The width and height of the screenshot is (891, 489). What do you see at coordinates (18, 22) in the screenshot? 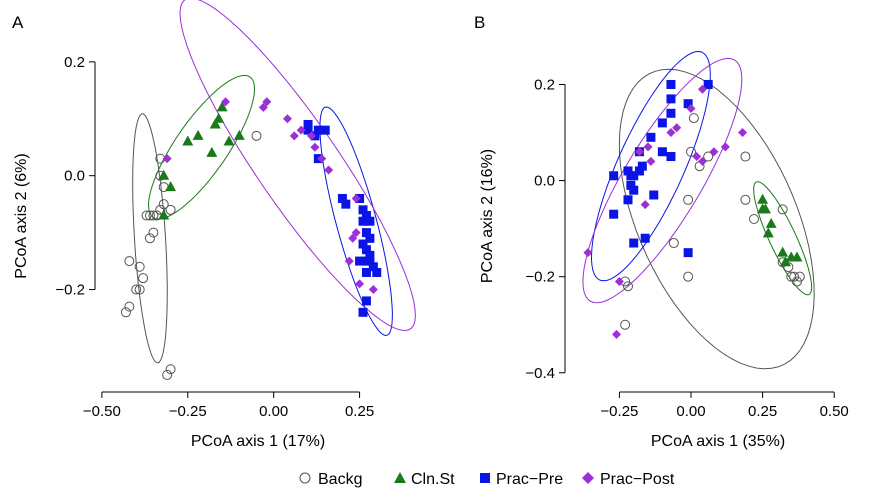
I see `panel-label-a: A` at bounding box center [18, 22].